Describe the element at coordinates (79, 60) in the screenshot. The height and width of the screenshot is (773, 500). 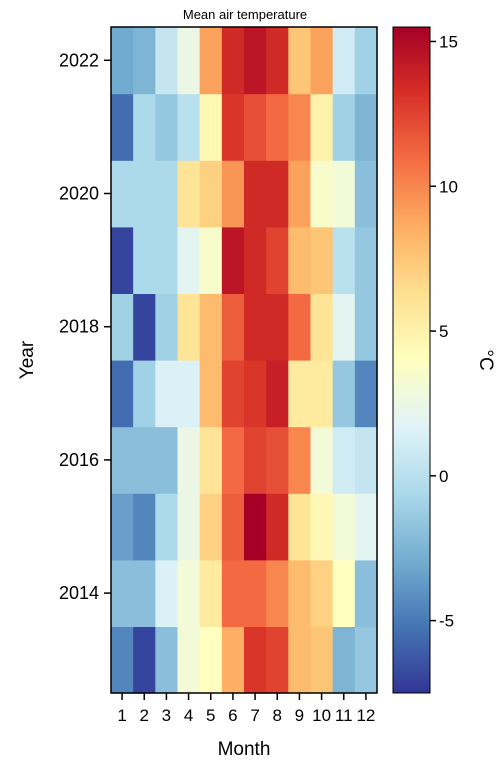
I see `y-tick-label: 2022` at that location.